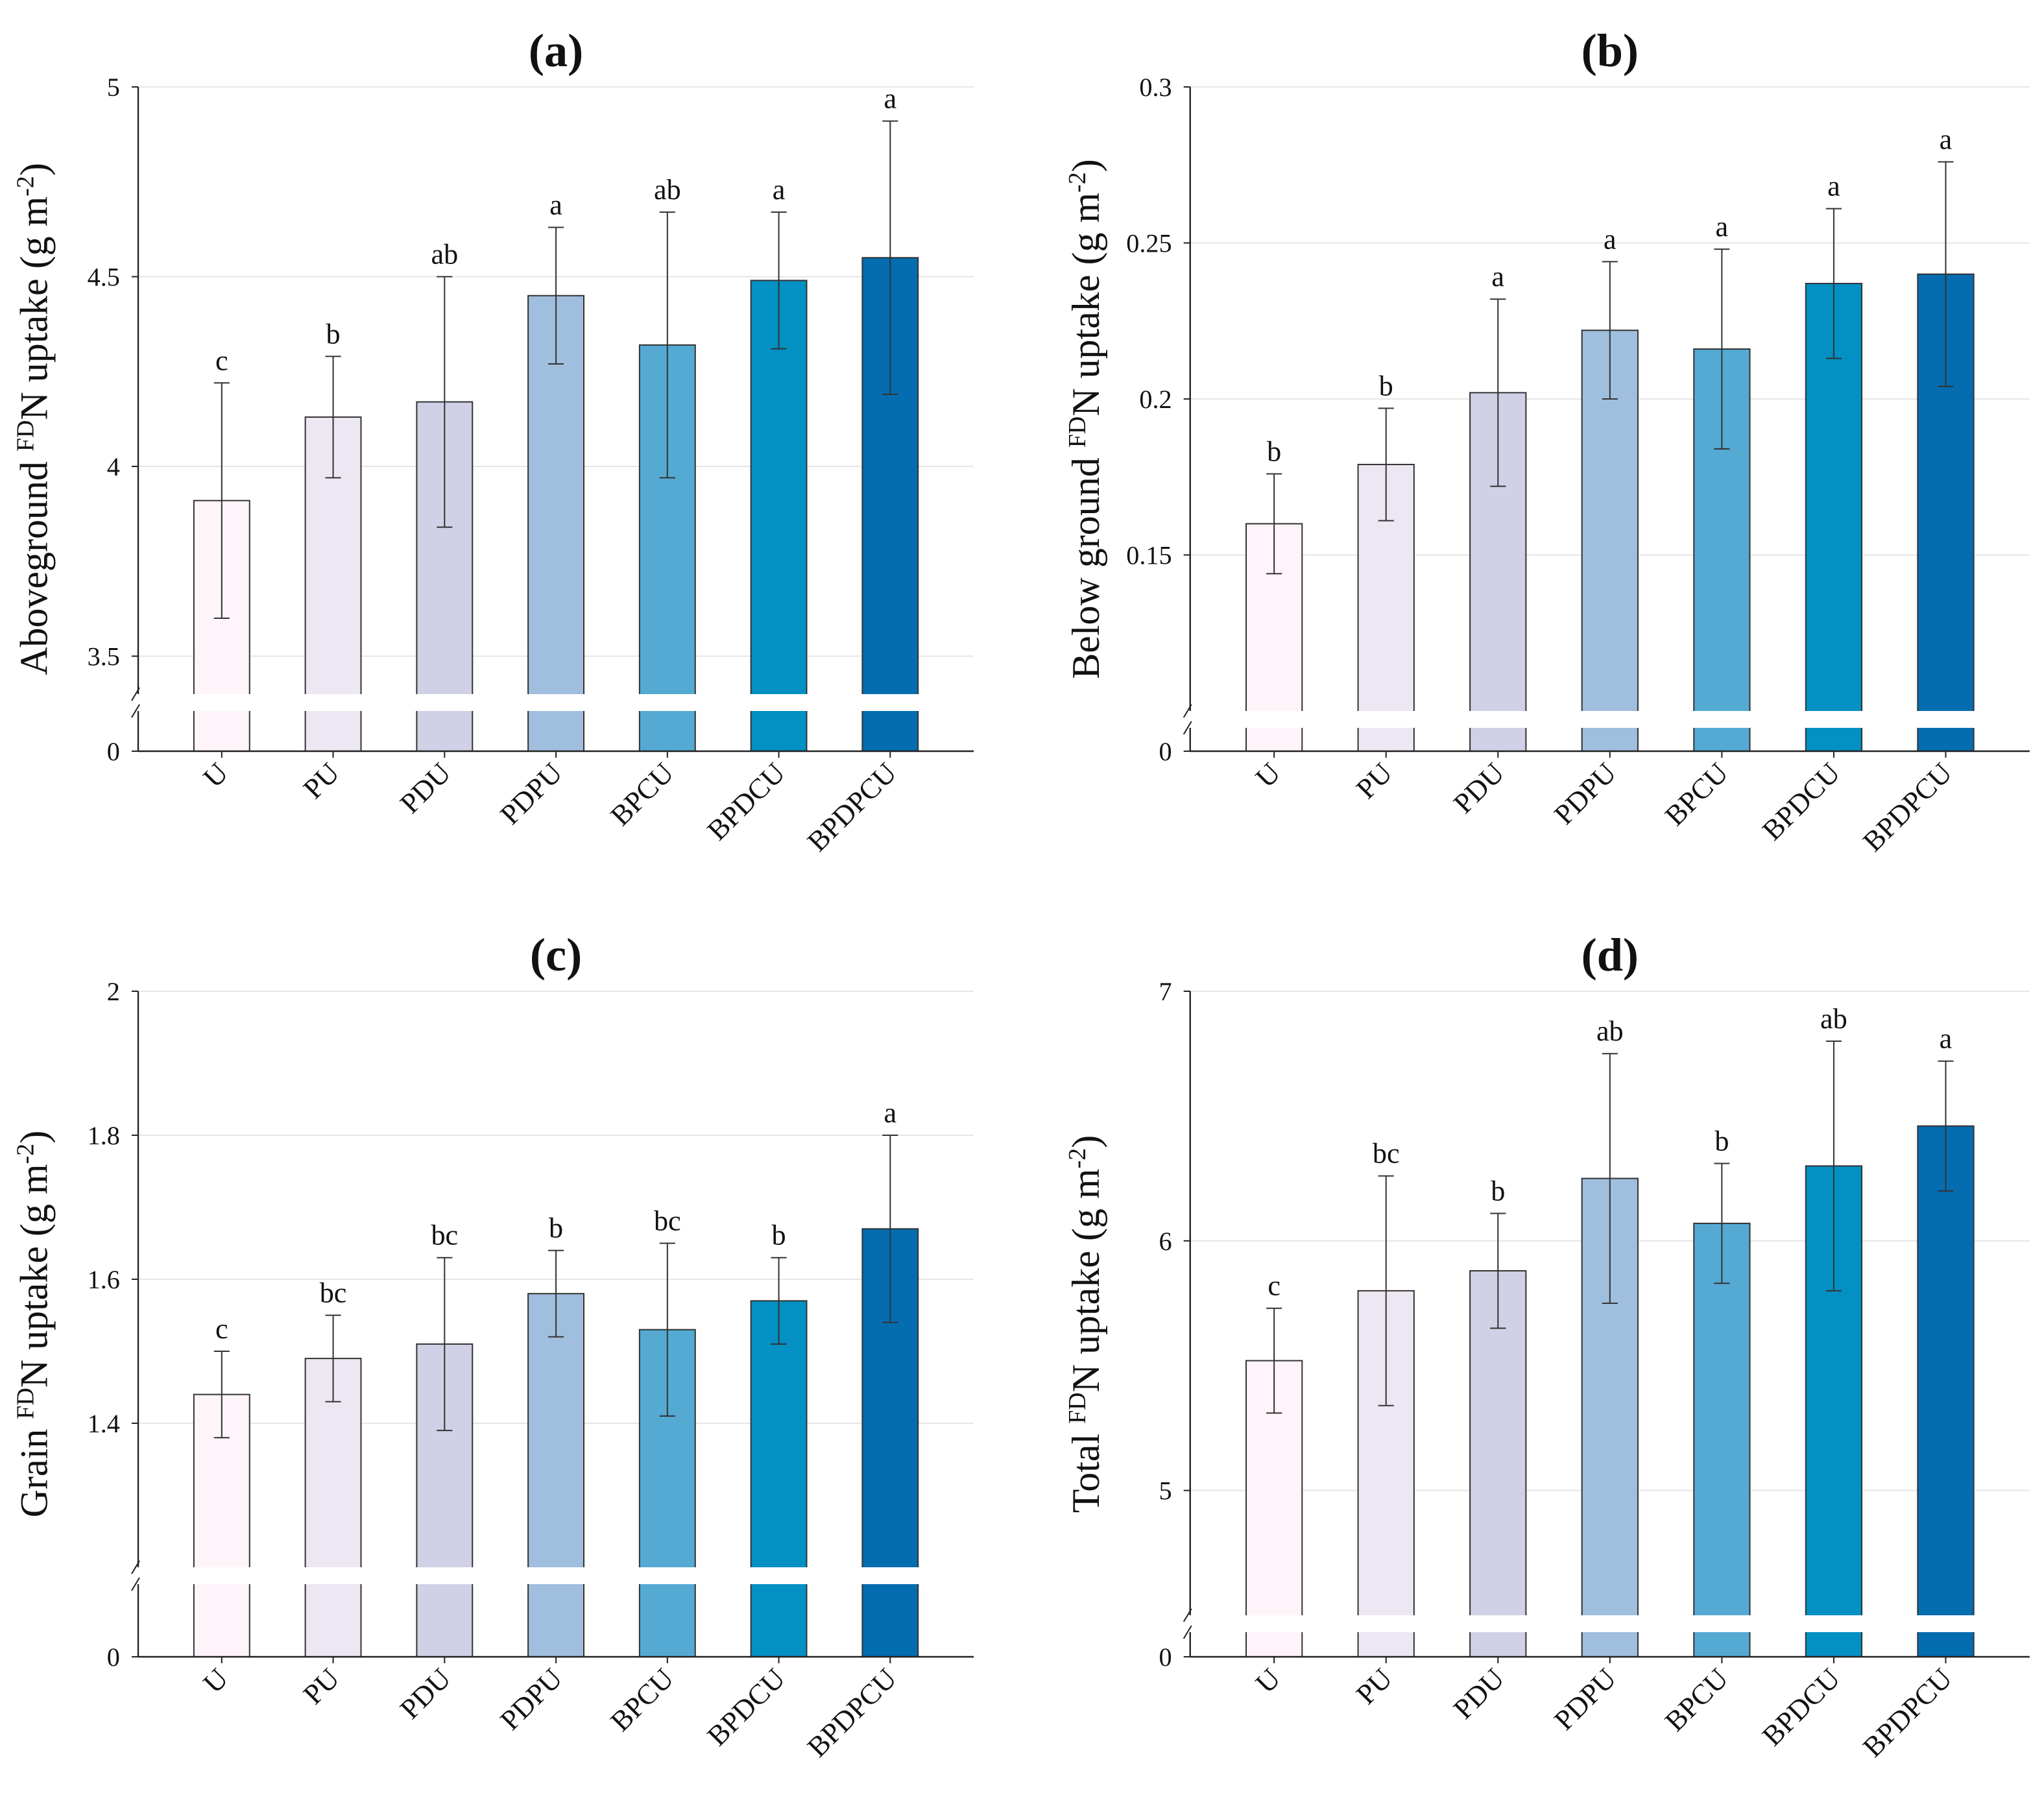 The image size is (2044, 1806). Describe the element at coordinates (1610, 51) in the screenshot. I see `panel-title: (b)` at that location.